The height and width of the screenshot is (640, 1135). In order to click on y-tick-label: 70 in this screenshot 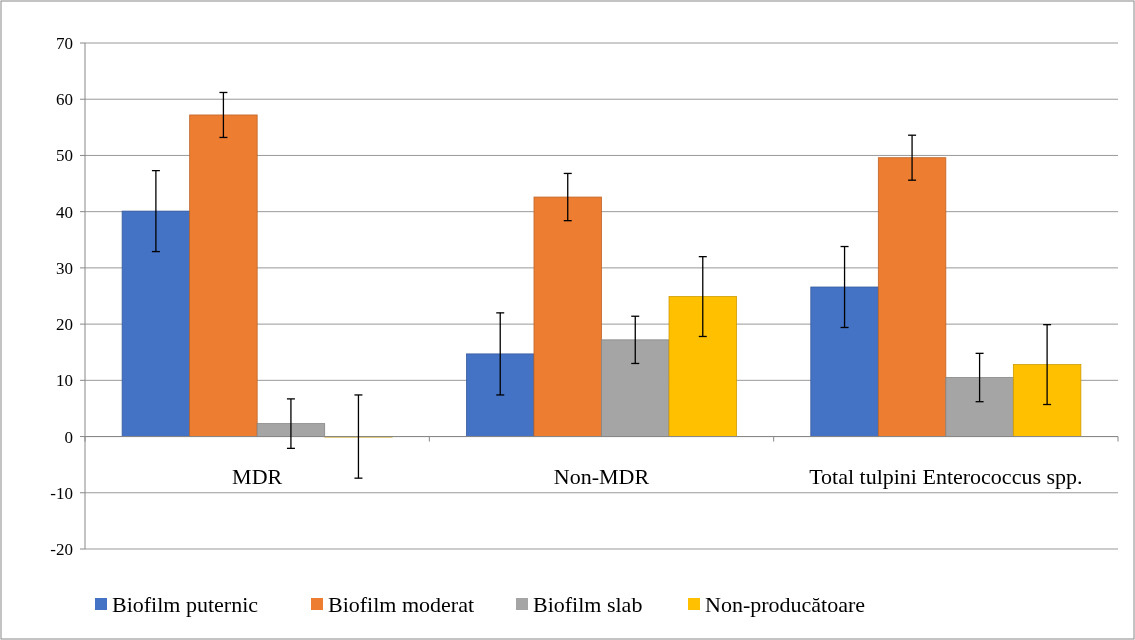, I will do `click(64, 43)`.